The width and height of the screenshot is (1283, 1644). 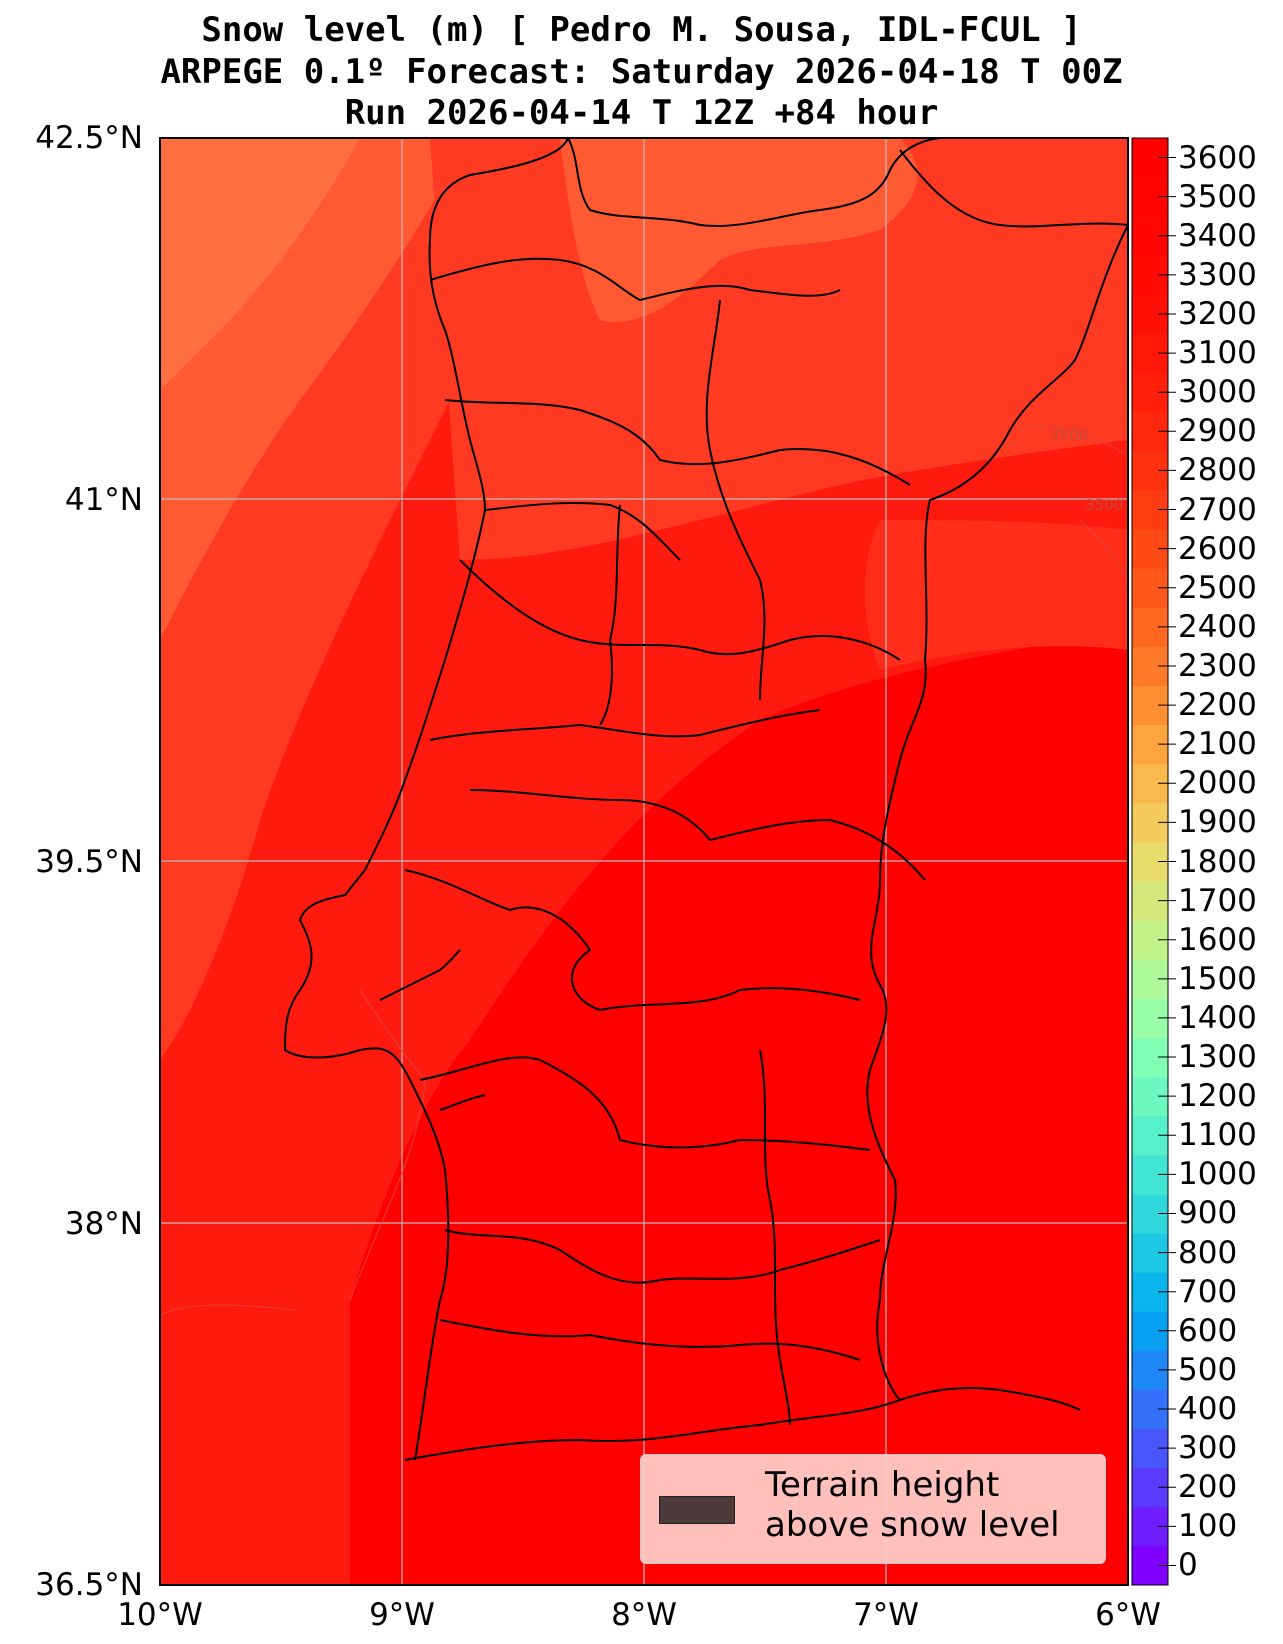 I want to click on contour-coast-outline, so click(x=292, y=1152).